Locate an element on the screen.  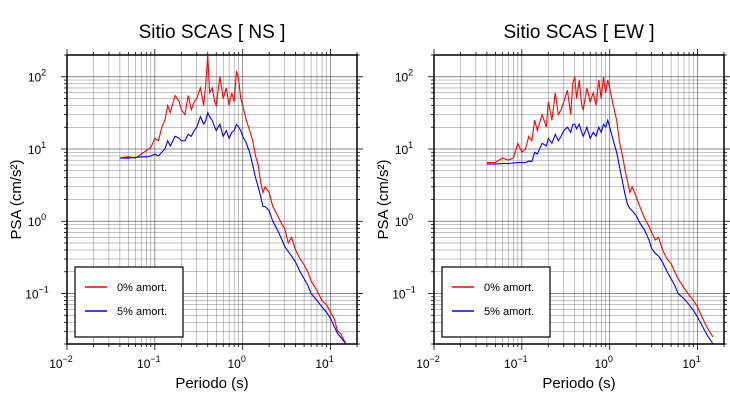
chart-title: Sitio SCAS [ EW ] is located at coordinates (579, 32).